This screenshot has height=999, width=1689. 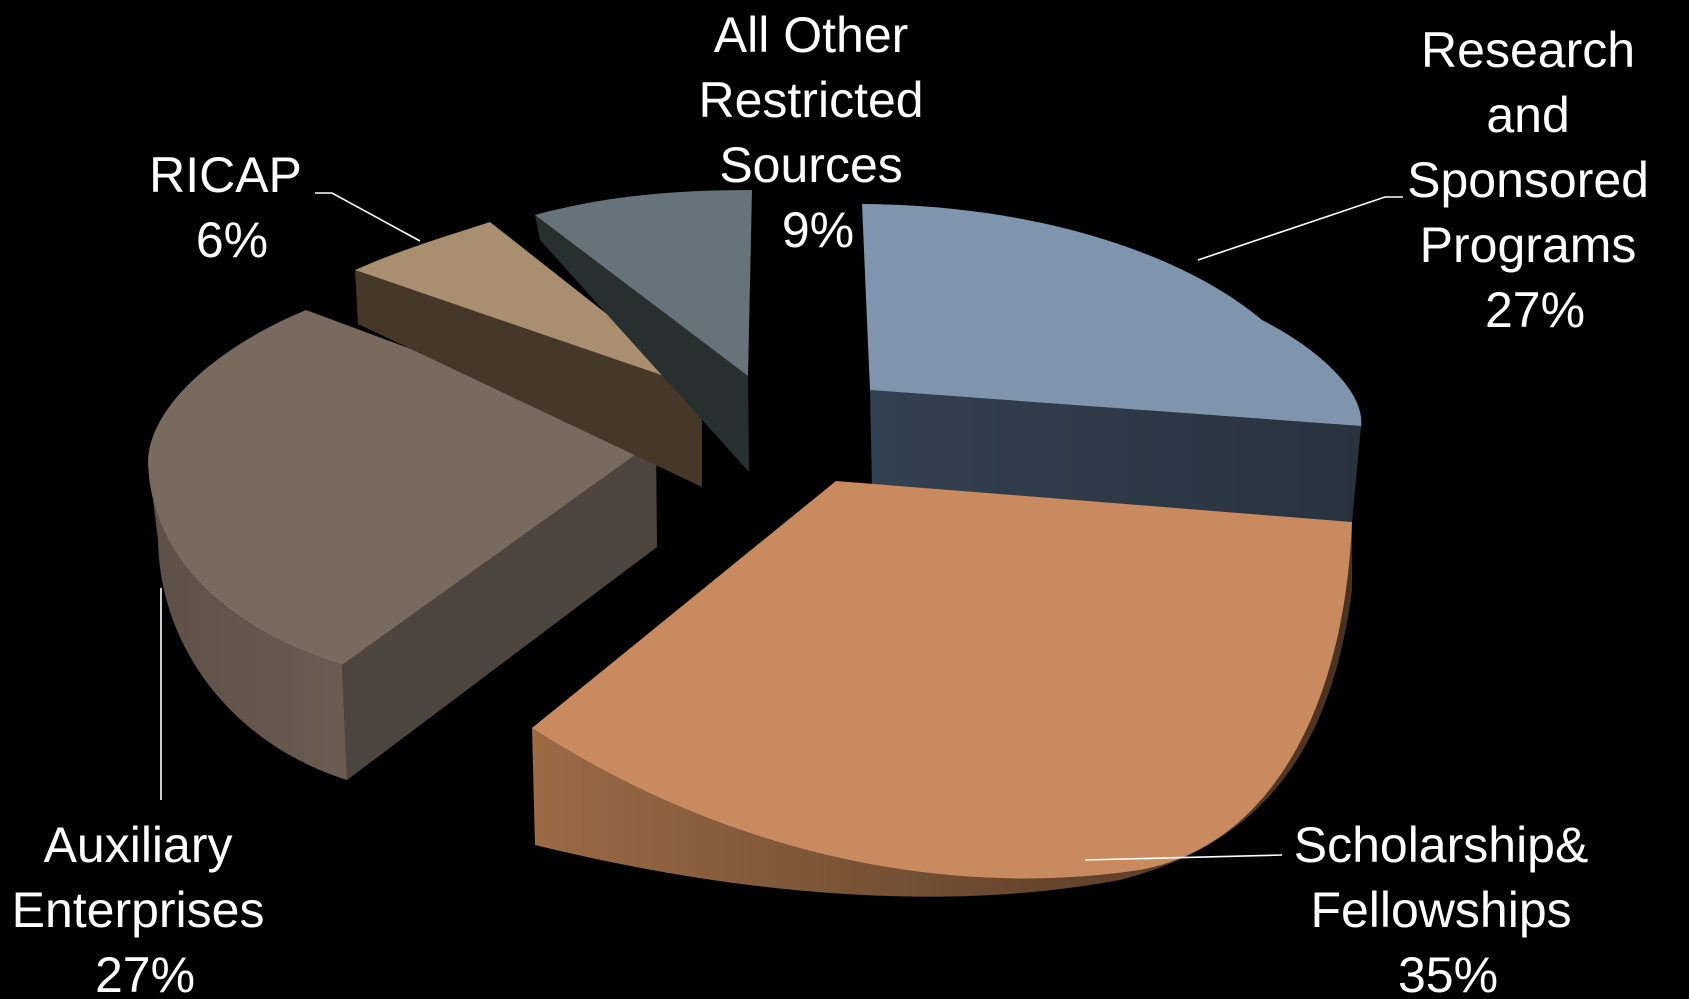 What do you see at coordinates (1300, 228) in the screenshot?
I see `leader-line-research` at bounding box center [1300, 228].